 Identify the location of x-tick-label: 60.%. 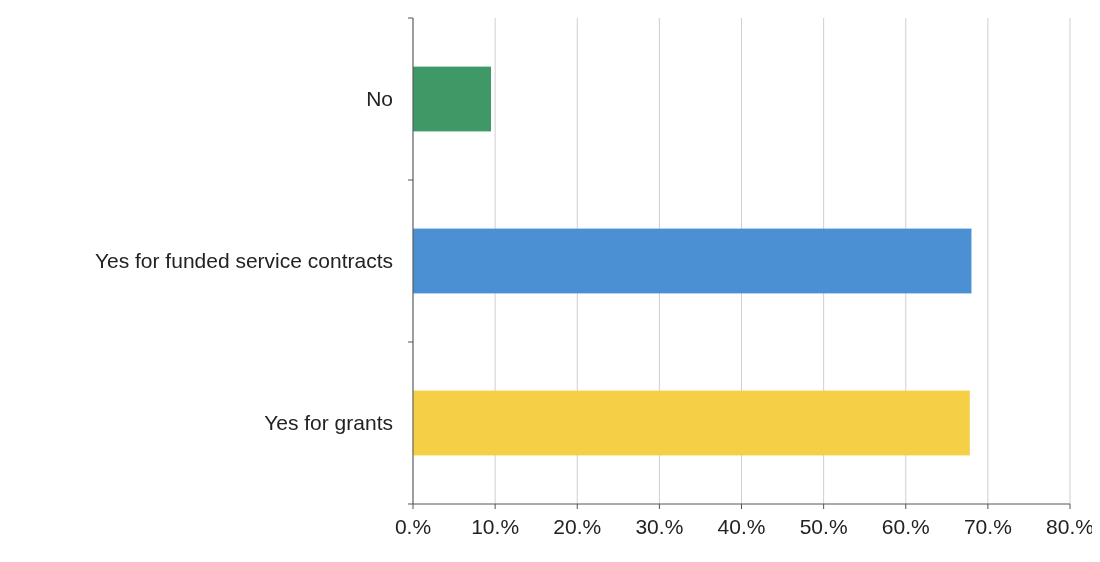
(905, 526).